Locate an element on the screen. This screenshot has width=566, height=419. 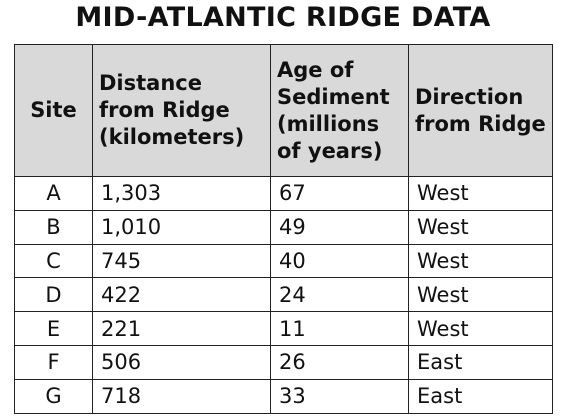
cell-distance: 506 is located at coordinates (181, 362).